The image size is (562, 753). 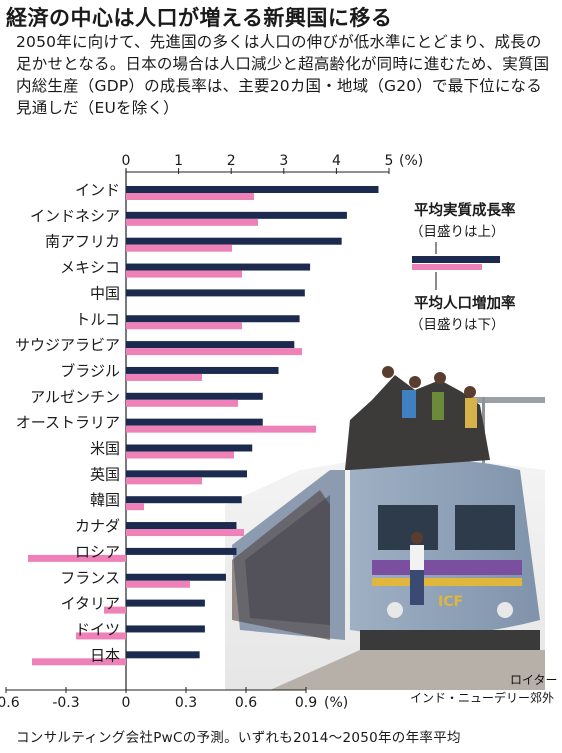 What do you see at coordinates (10, 703) in the screenshot?
I see `bottom-tick-label: -0.6` at bounding box center [10, 703].